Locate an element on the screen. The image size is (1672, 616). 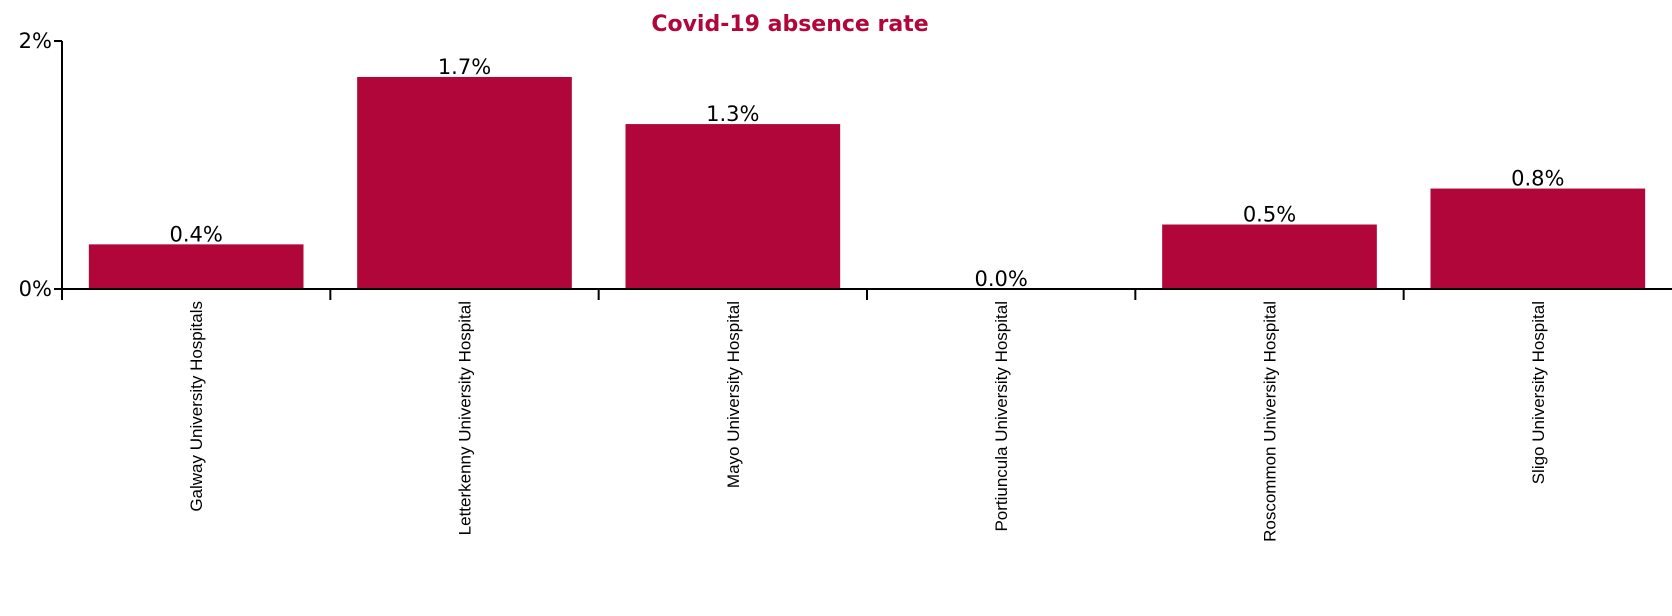
bar-data-label: 0.4% is located at coordinates (195, 234).